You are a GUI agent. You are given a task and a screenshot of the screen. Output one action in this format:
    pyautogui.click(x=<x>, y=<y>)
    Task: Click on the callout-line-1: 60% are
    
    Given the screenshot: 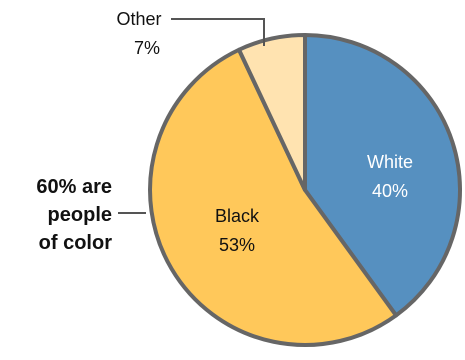 What is the action you would take?
    pyautogui.click(x=74, y=187)
    